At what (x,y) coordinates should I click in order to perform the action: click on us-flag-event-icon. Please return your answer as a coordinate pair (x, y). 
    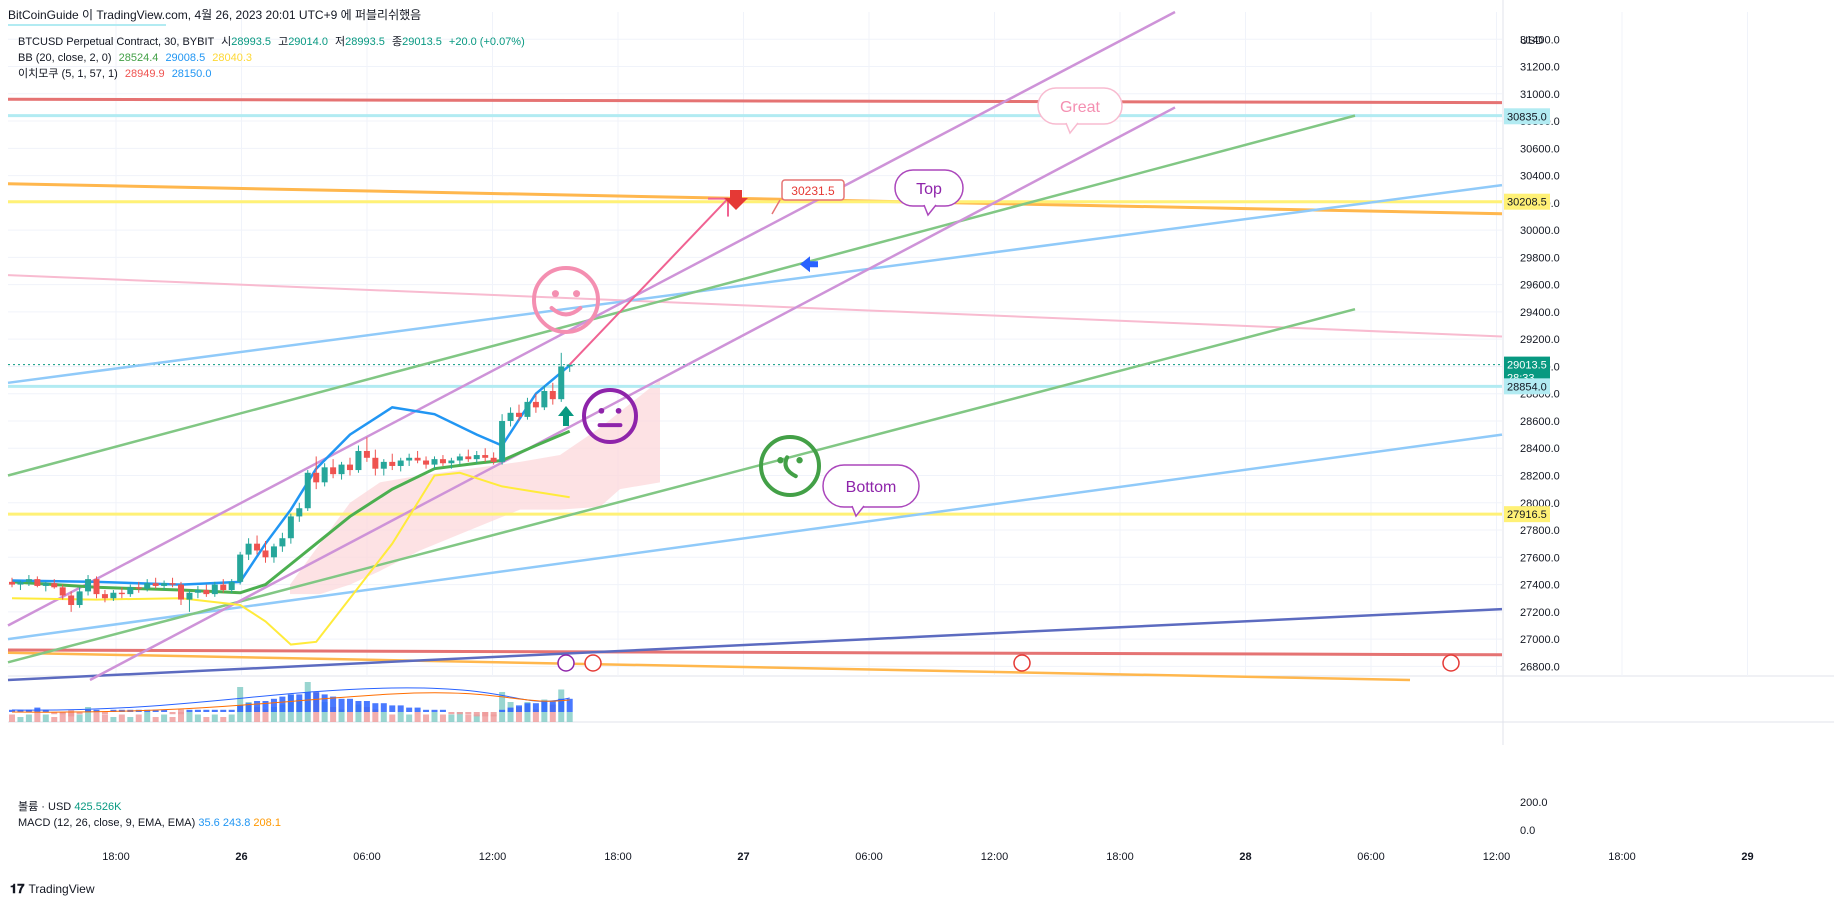
    Looking at the image, I should click on (1022, 663).